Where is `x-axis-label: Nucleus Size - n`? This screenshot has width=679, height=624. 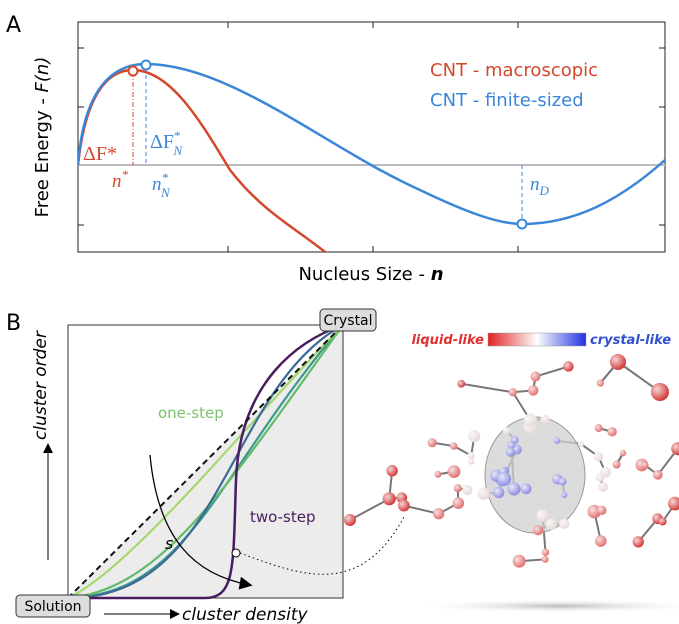
x-axis-label: Nucleus Size - n is located at coordinates (370, 274).